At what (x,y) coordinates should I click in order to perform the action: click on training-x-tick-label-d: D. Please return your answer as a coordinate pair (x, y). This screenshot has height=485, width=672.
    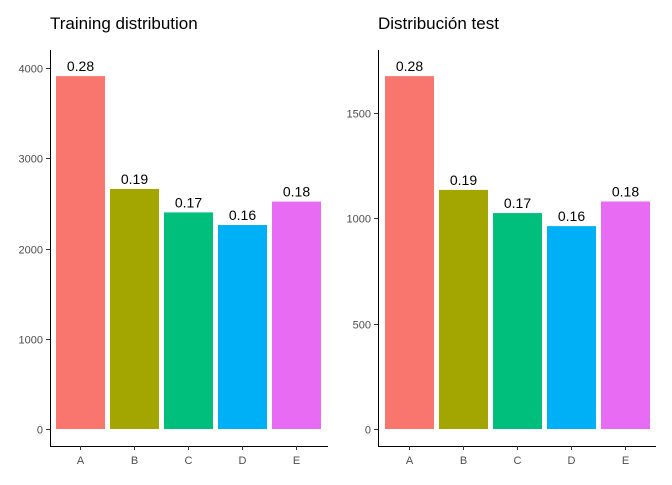
    Looking at the image, I should click on (243, 461).